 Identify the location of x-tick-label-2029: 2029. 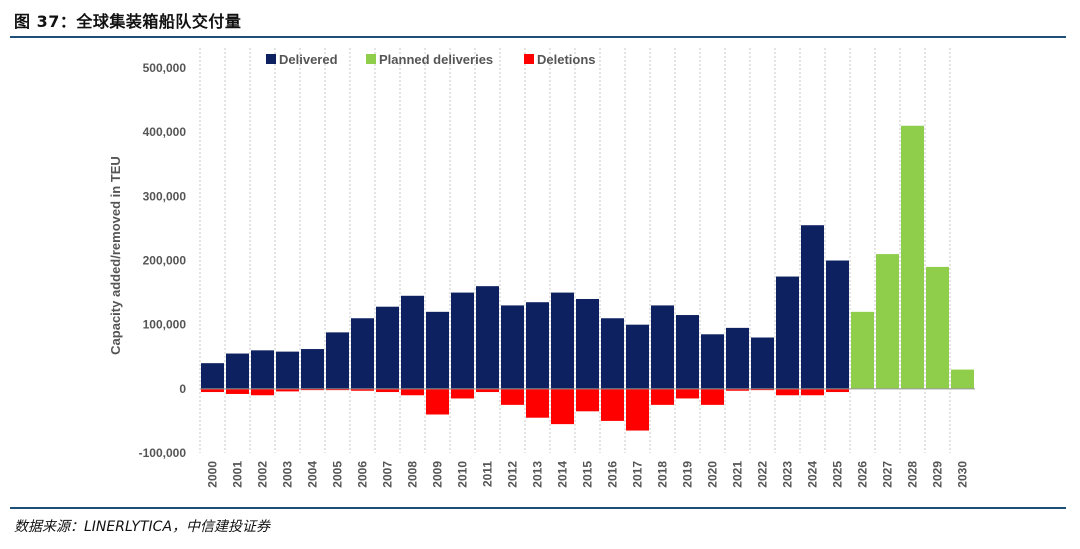
(938, 474).